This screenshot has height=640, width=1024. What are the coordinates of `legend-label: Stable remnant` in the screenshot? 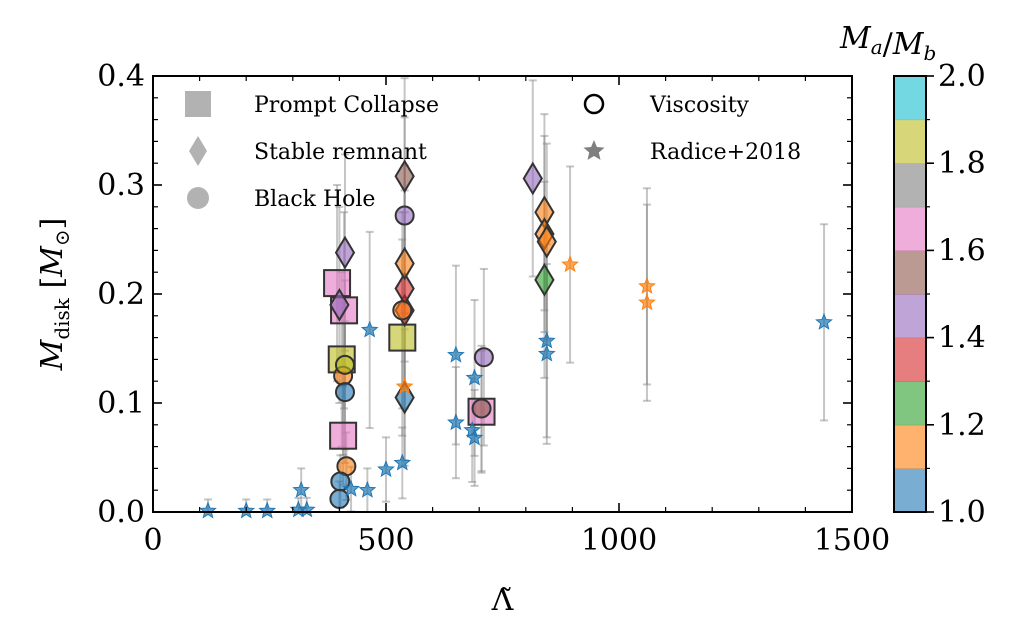 It's located at (340, 152).